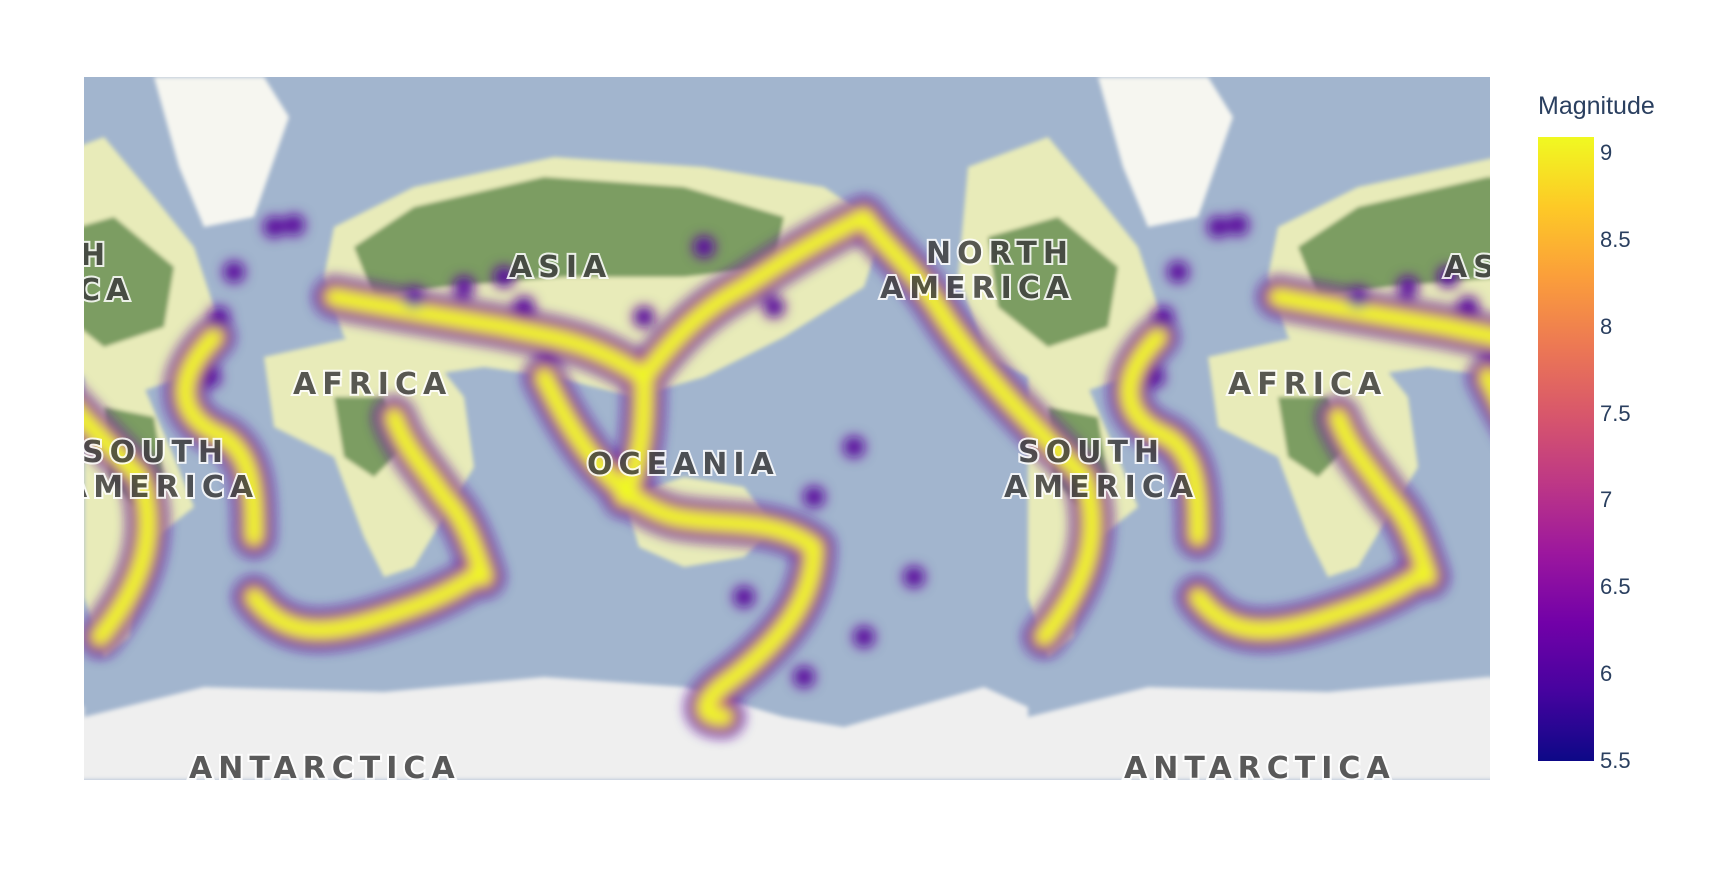 The image size is (1730, 884). Describe the element at coordinates (759, 632) in the screenshot. I see `new-zealand-tonga-core` at that location.